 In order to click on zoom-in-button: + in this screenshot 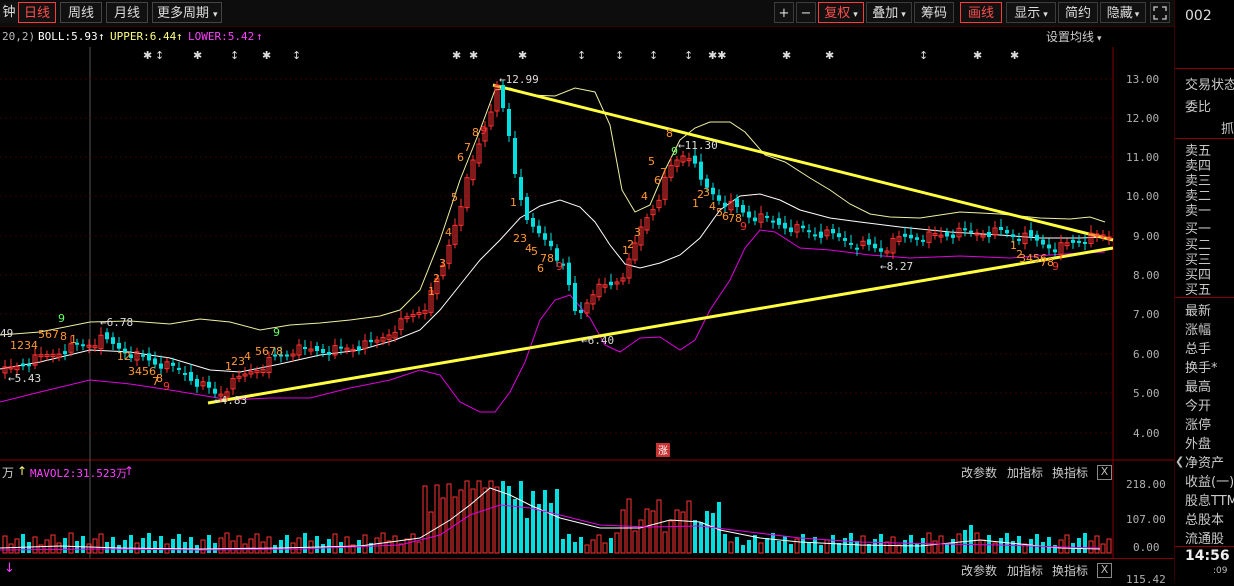, I will do `click(784, 12)`.